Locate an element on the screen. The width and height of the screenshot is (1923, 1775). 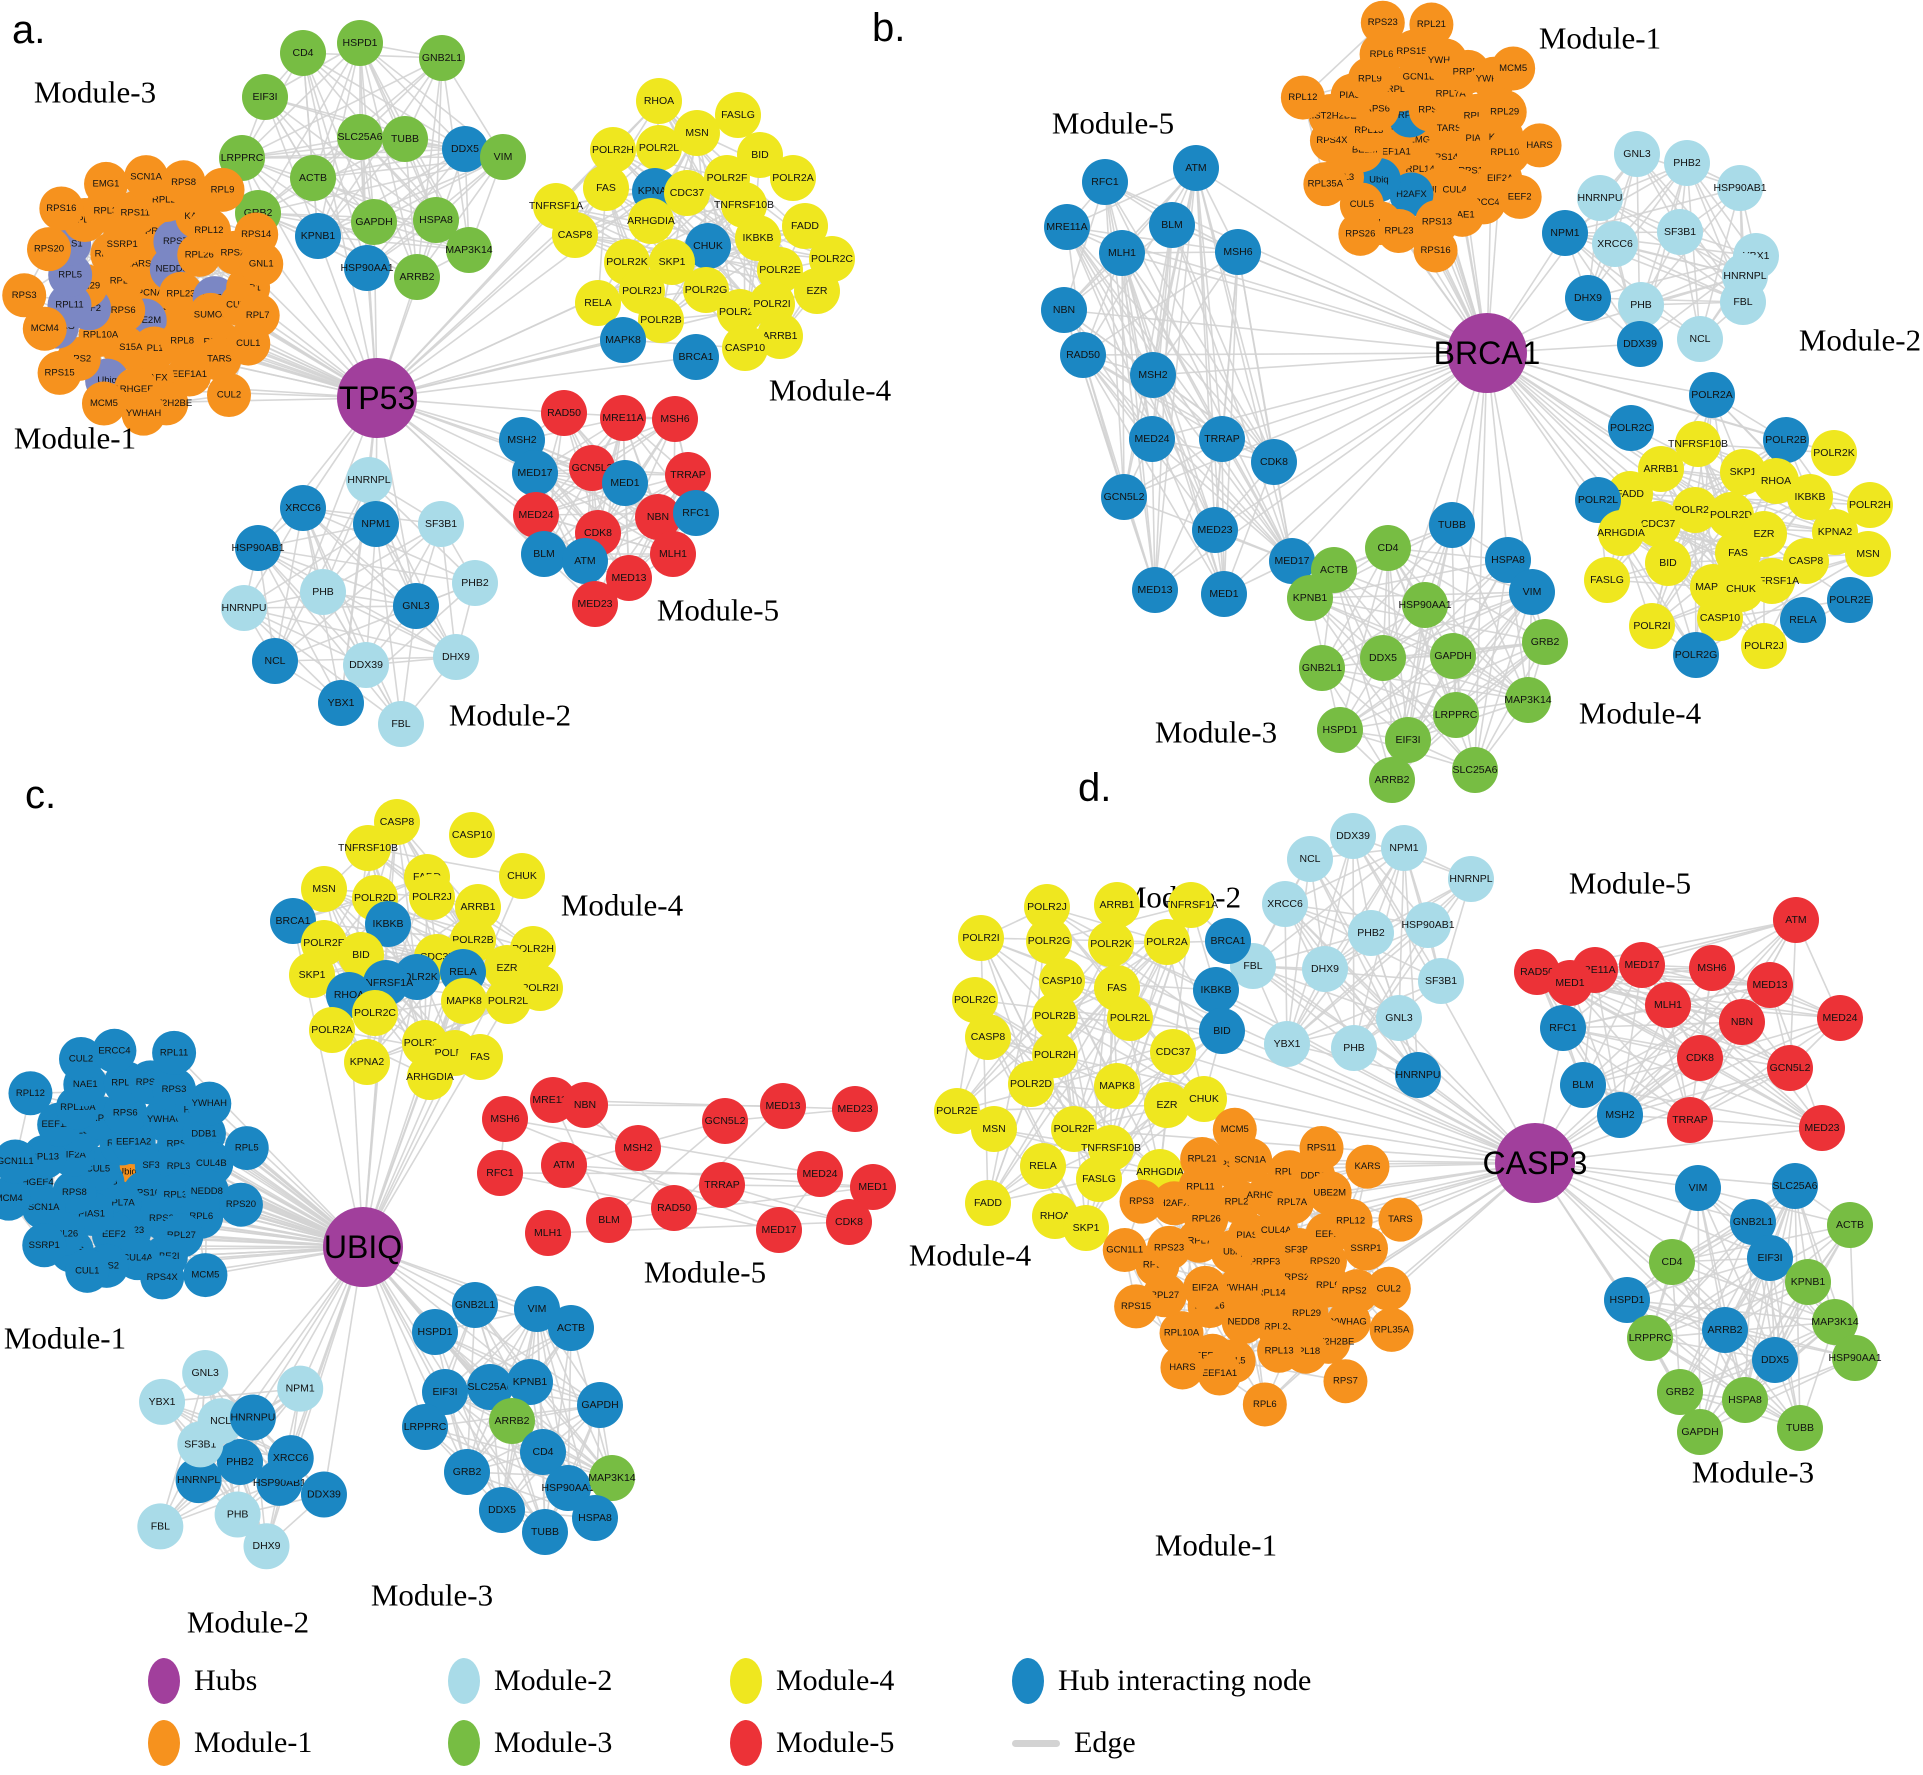
panel-letter-c: c. is located at coordinates (41, 795).